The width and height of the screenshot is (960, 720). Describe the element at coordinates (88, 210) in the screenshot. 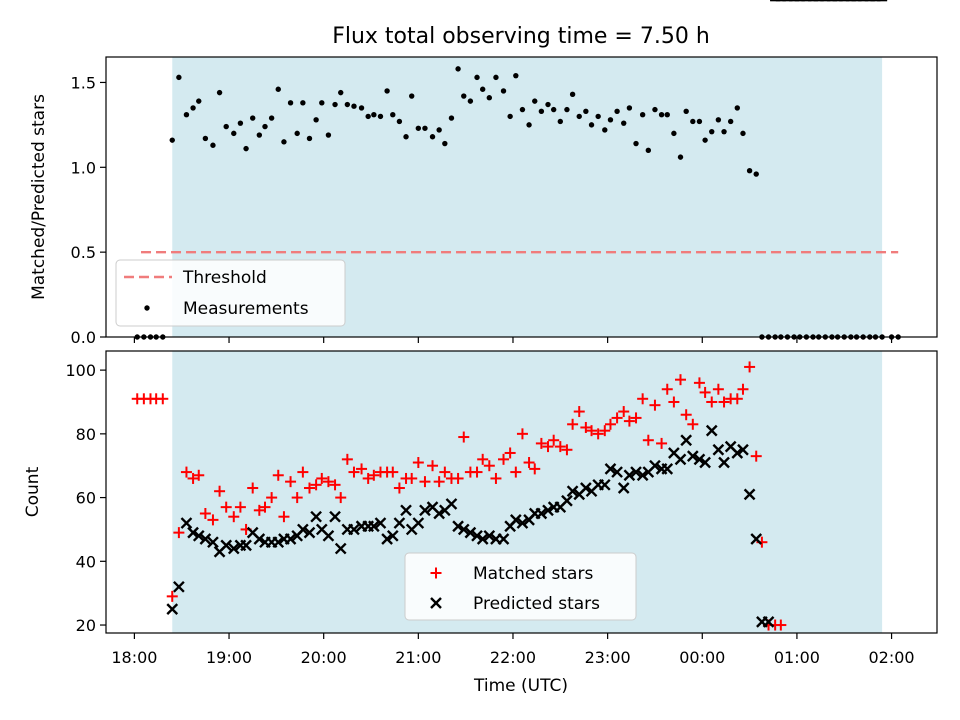

I see `top-y-axis-ticks: 0.0 0.5 1.0 1.5` at that location.